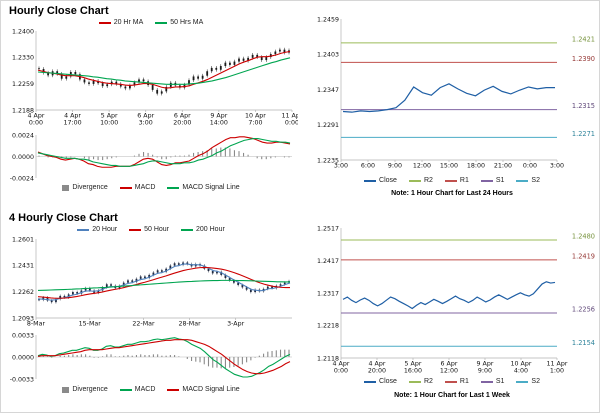 The image size is (600, 413). What do you see at coordinates (90, 324) in the screenshot?
I see `svg-text: 15-Mar` at bounding box center [90, 324].